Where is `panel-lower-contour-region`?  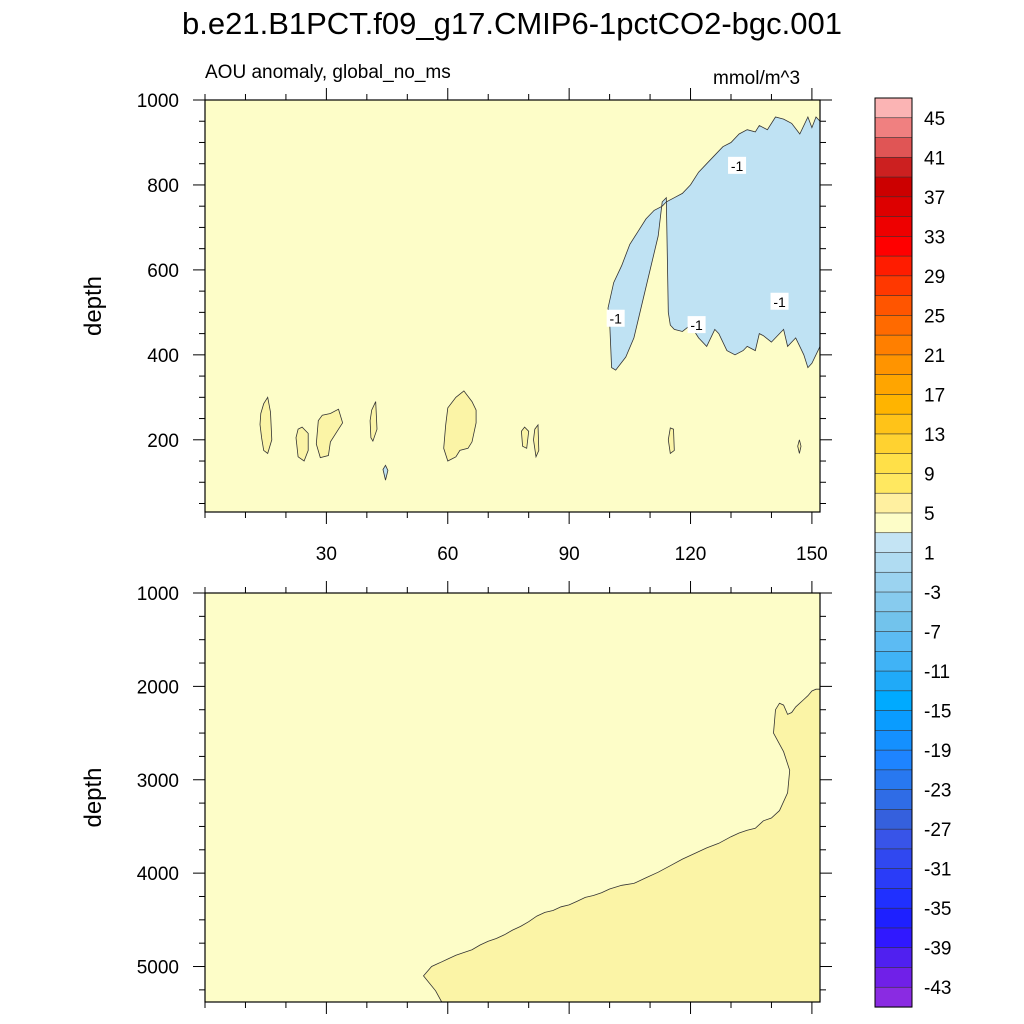 panel-lower-contour-region is located at coordinates (621, 845).